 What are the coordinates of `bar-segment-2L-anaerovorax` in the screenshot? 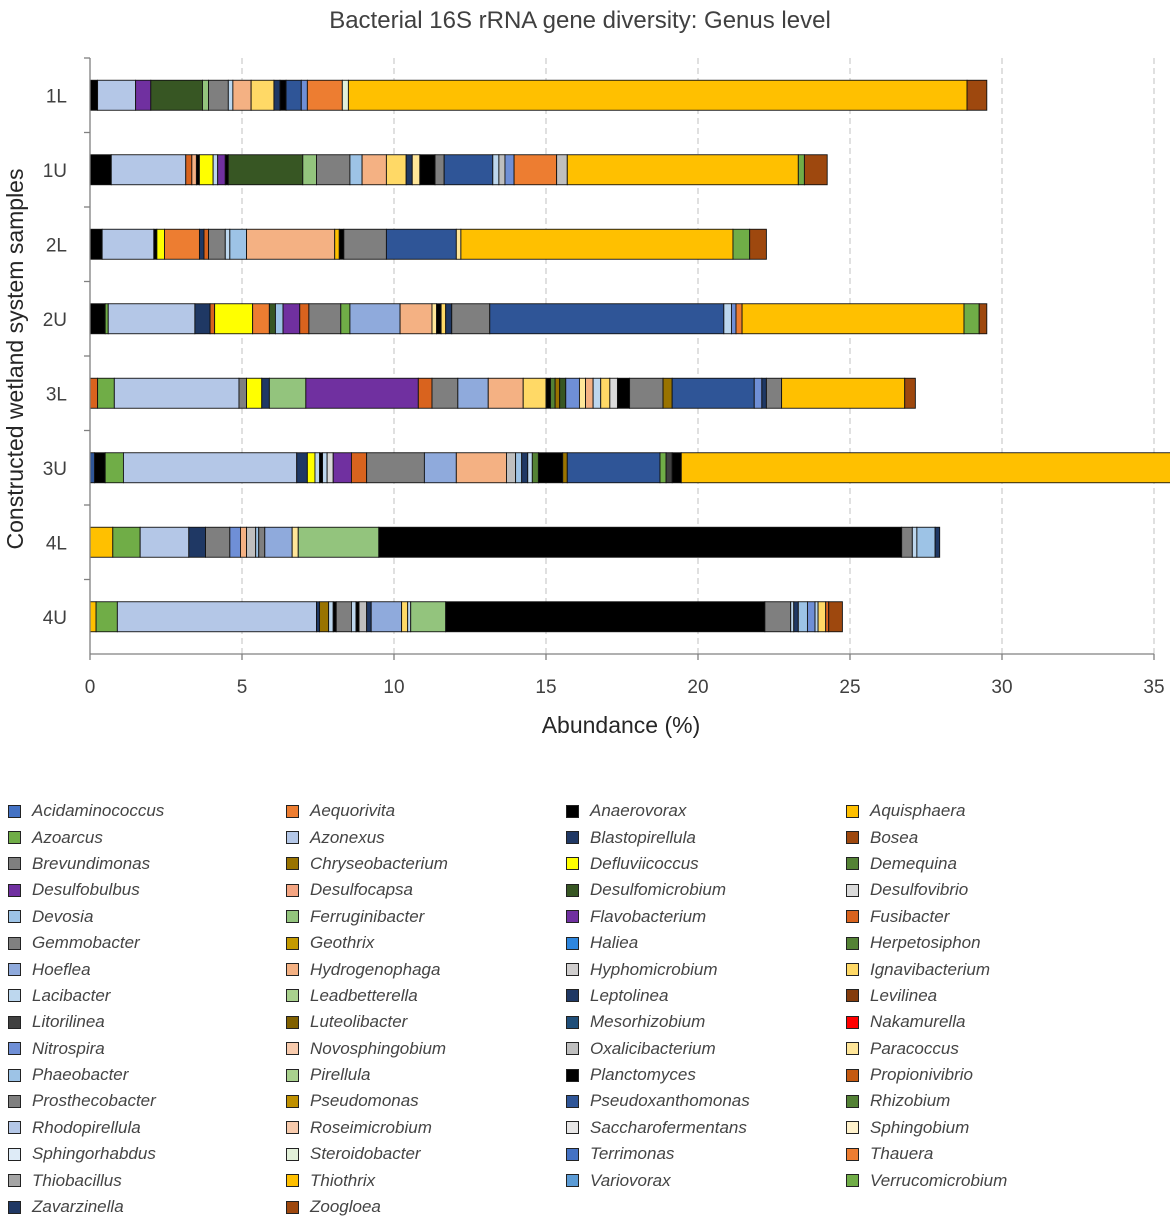 It's located at (96, 244).